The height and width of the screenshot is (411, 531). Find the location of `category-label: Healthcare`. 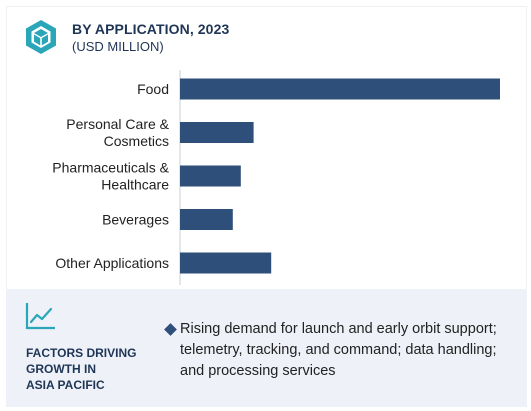

category-label: Healthcare is located at coordinates (135, 185).